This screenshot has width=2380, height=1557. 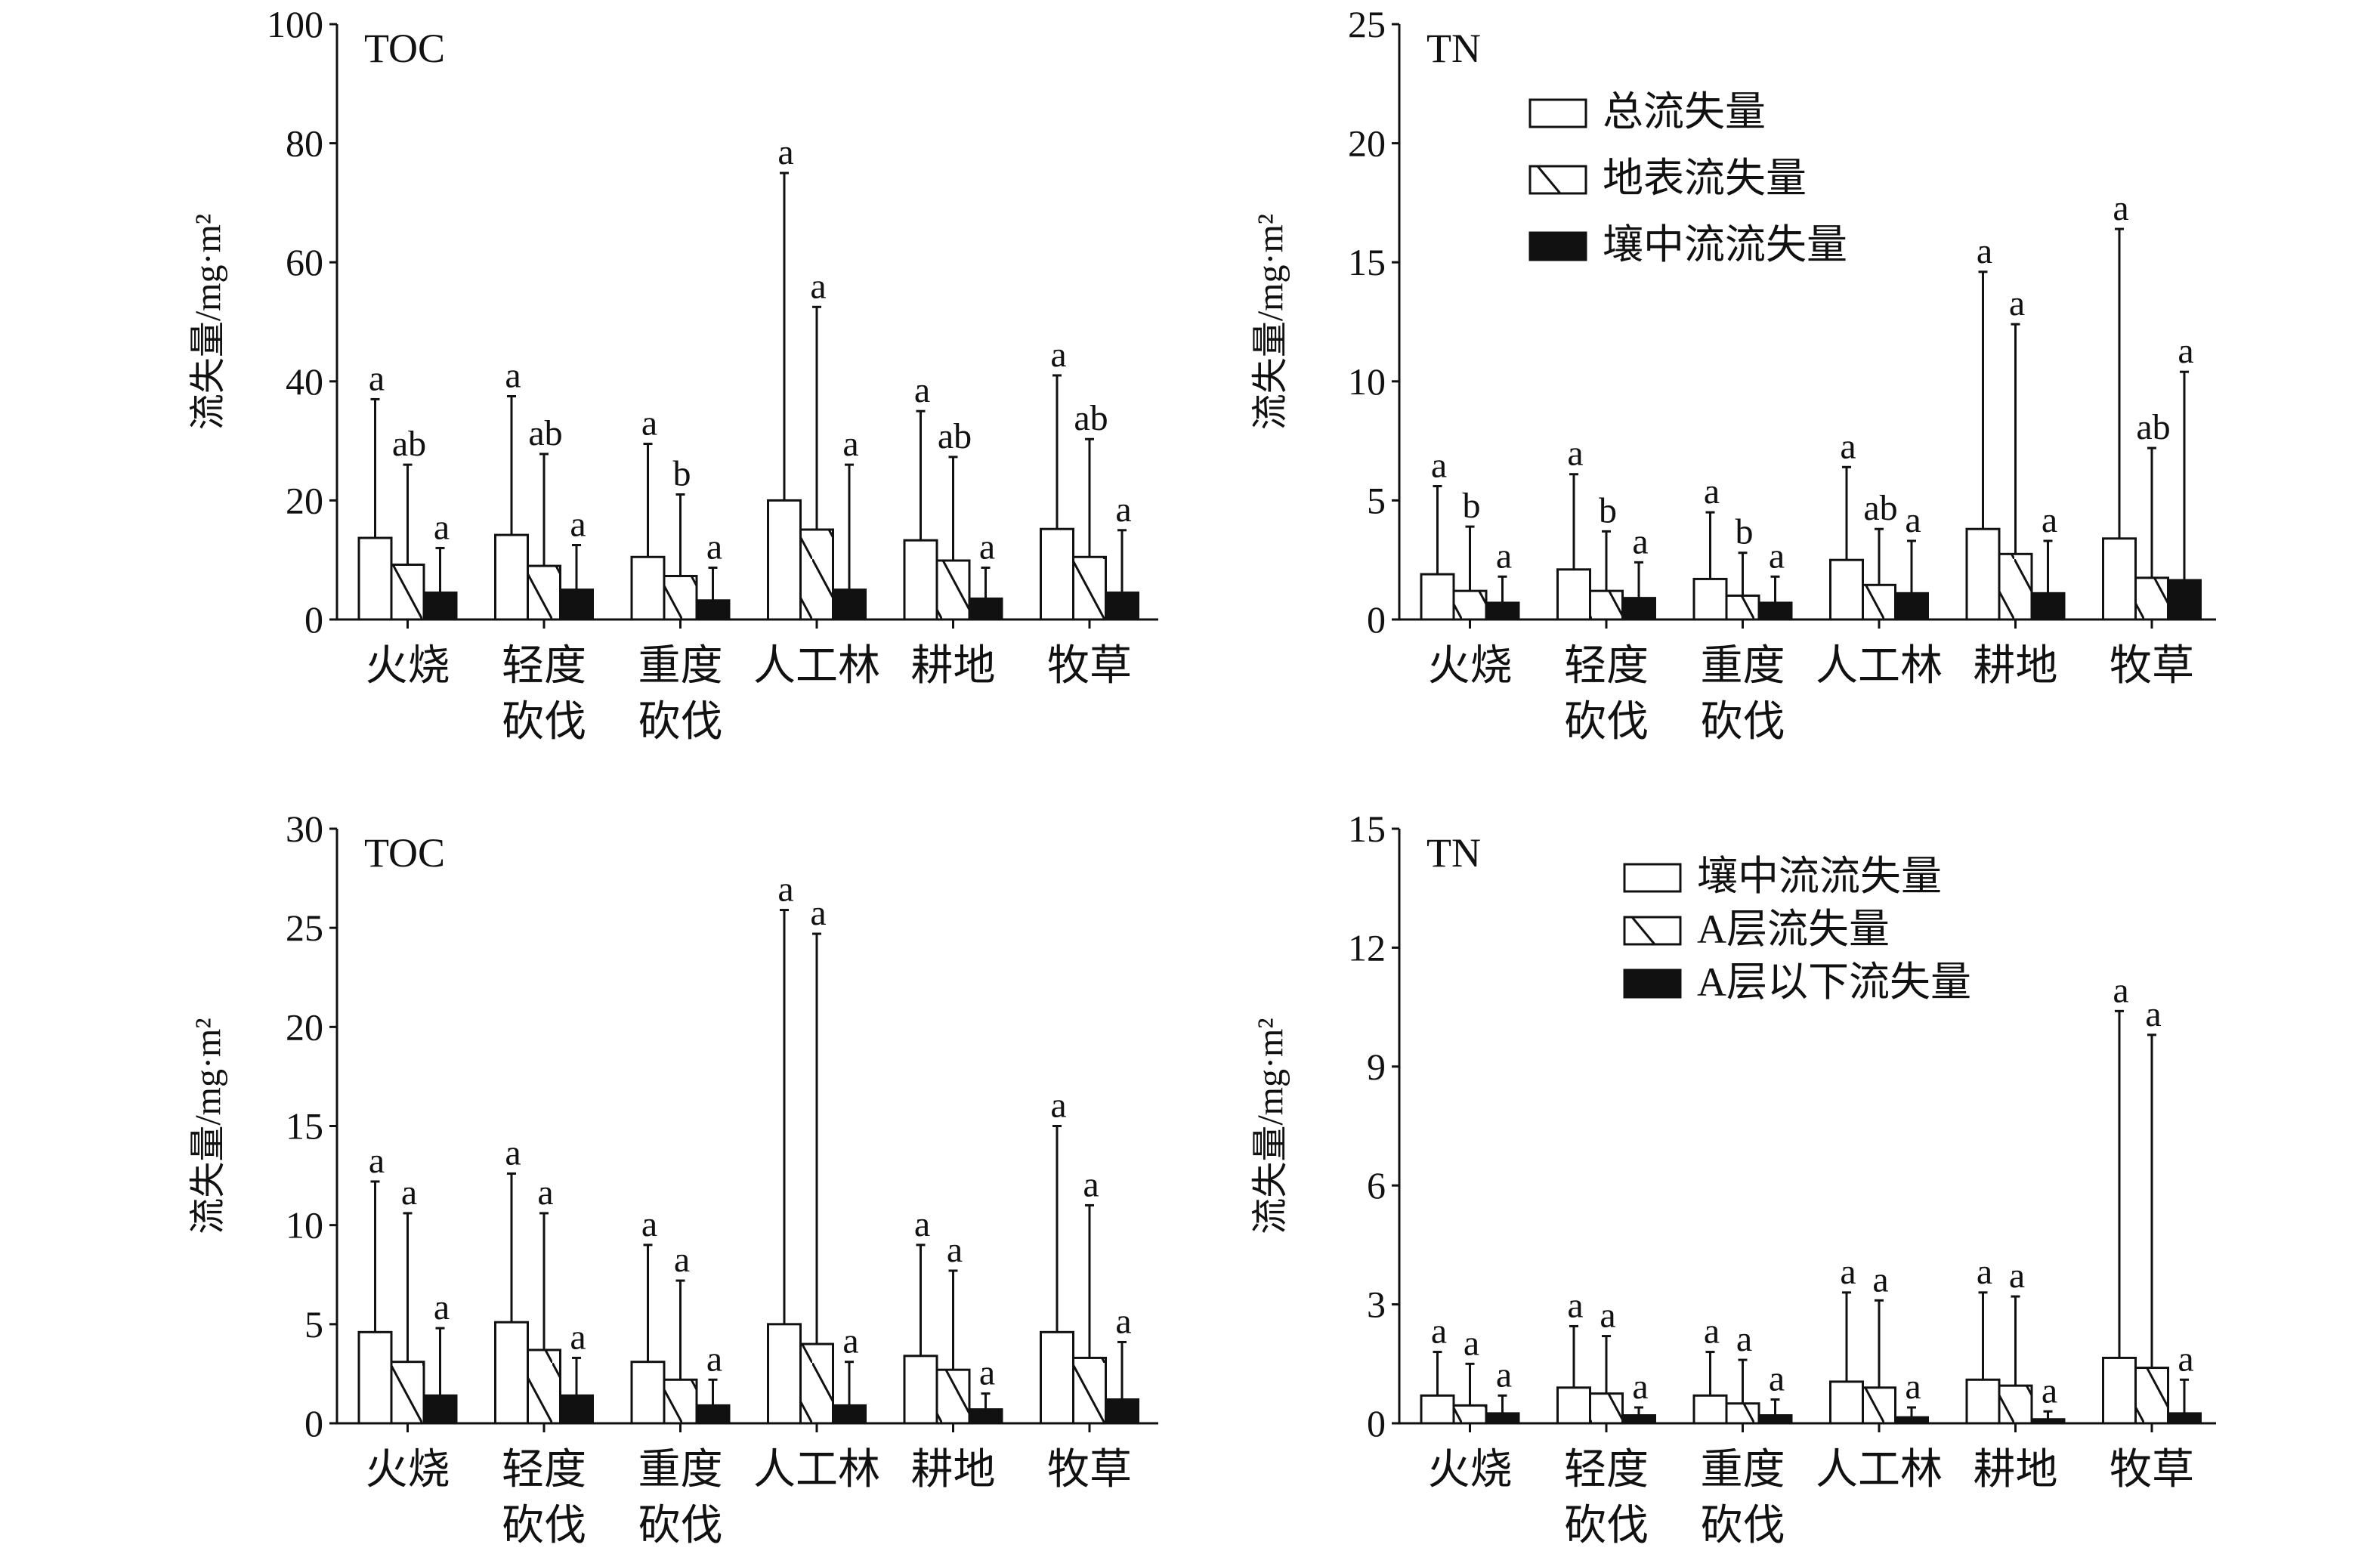 I want to click on y-tick-label: 25, so click(x=304, y=928).